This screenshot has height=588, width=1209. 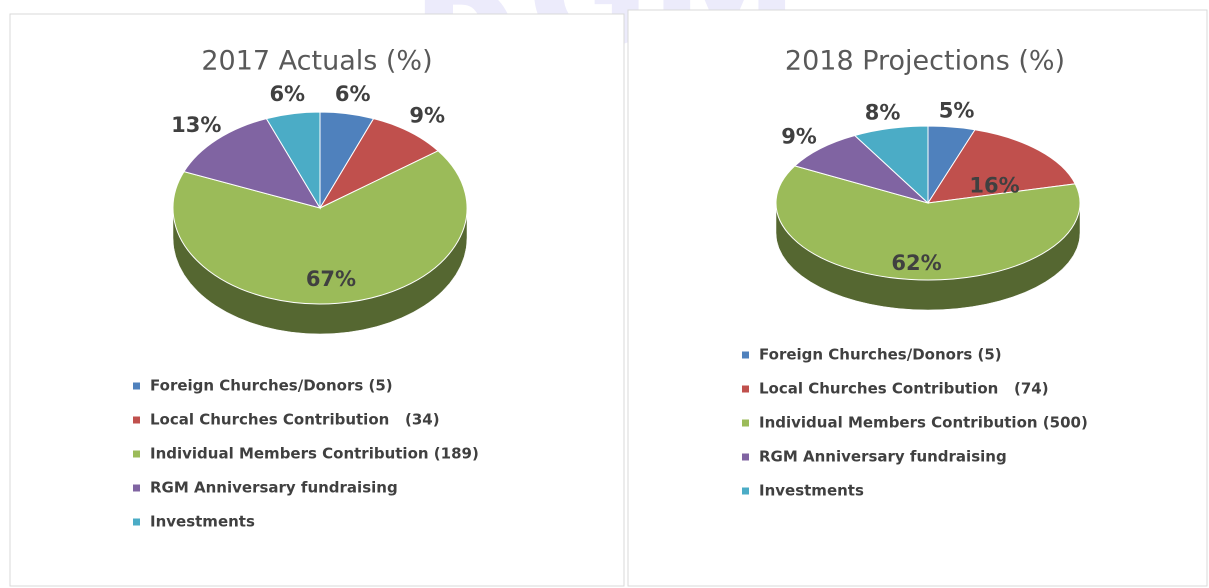 What do you see at coordinates (904, 389) in the screenshot?
I see `legend-label: Local Churches Contribution (74)` at bounding box center [904, 389].